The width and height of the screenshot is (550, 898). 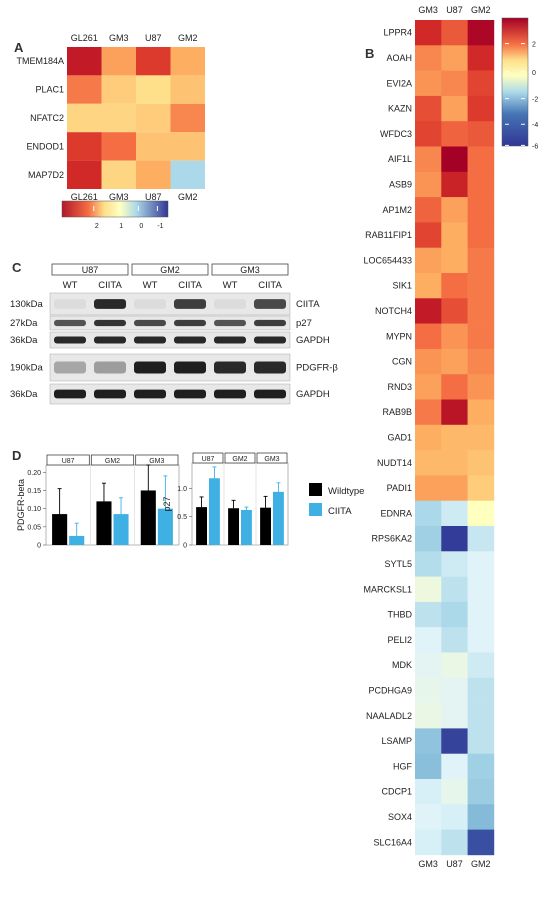 I want to click on legend-swatch-wildtype, so click(x=315, y=489).